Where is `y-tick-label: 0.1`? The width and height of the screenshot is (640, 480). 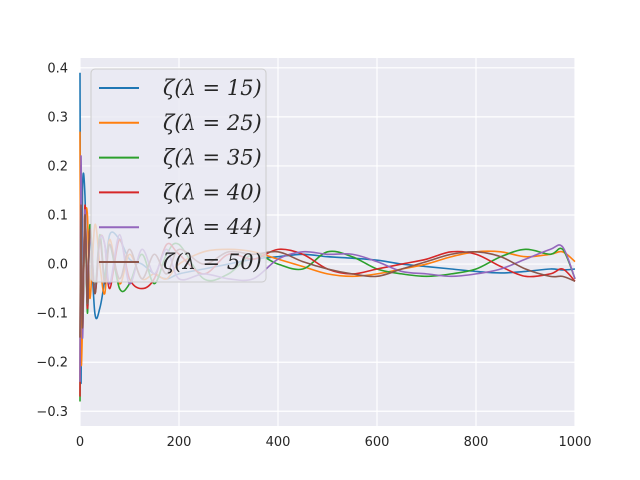 y-tick-label: 0.1 is located at coordinates (57, 216).